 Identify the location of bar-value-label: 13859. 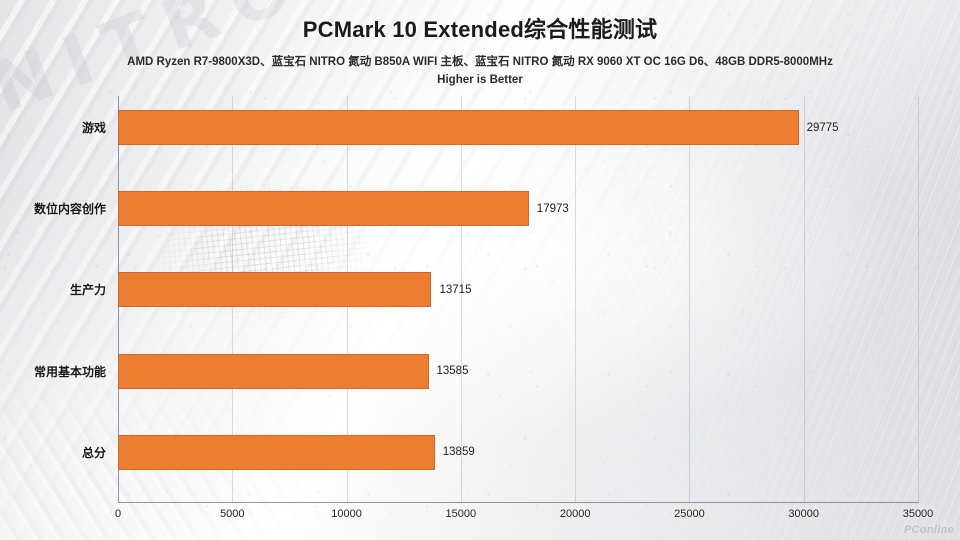
(458, 452).